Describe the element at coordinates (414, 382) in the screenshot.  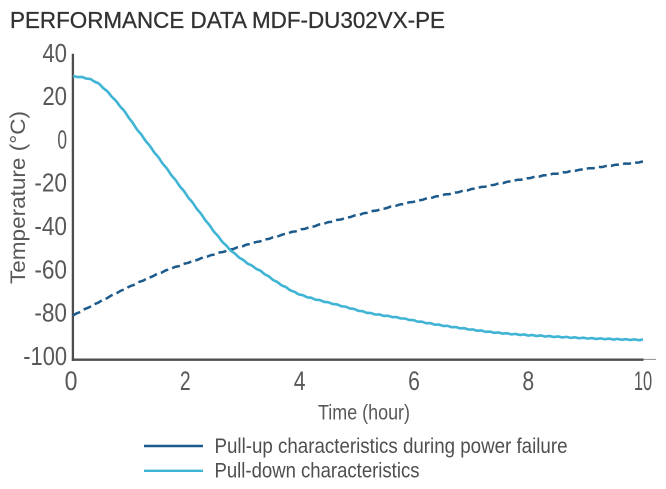
I see `svg-text: 6` at that location.